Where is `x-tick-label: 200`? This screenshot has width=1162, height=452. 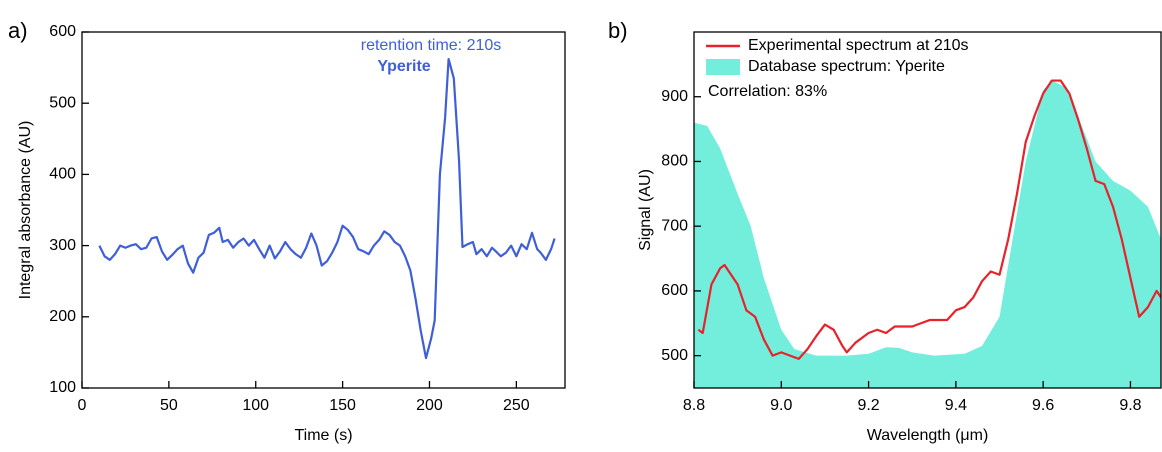
x-tick-label: 200 is located at coordinates (429, 405).